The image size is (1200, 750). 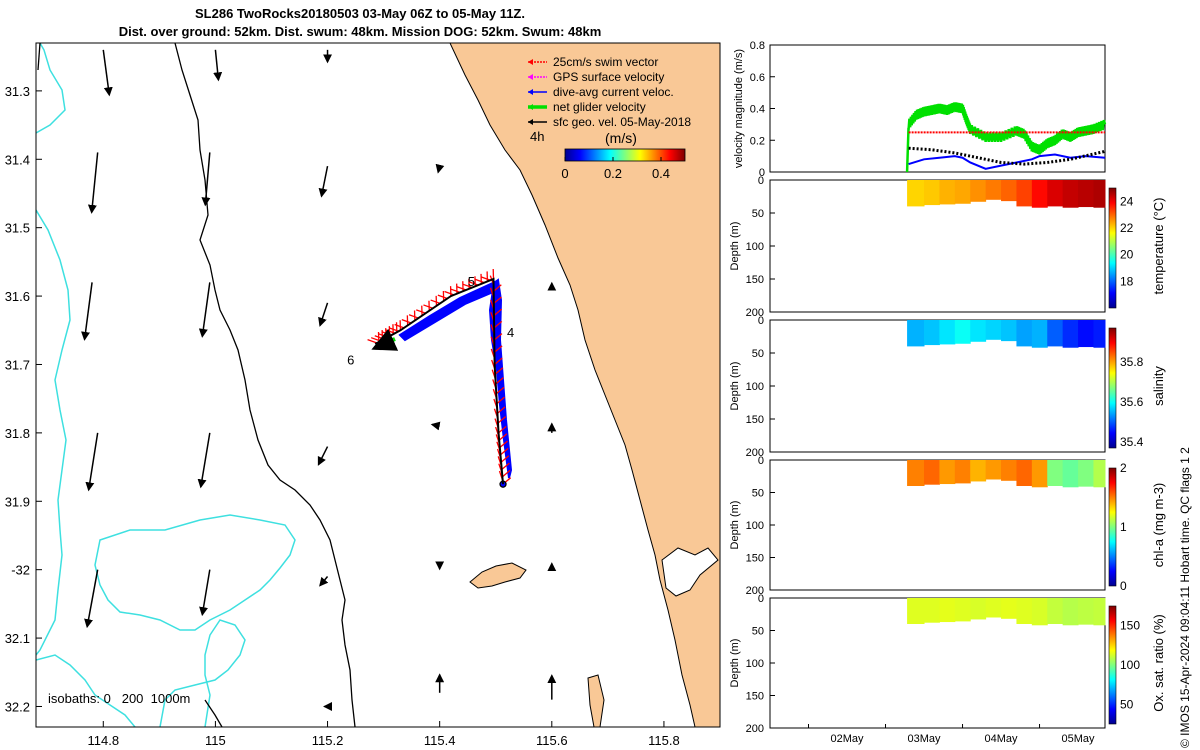 What do you see at coordinates (17, 159) in the screenshot?
I see `map-y-tick-label: 31.4` at bounding box center [17, 159].